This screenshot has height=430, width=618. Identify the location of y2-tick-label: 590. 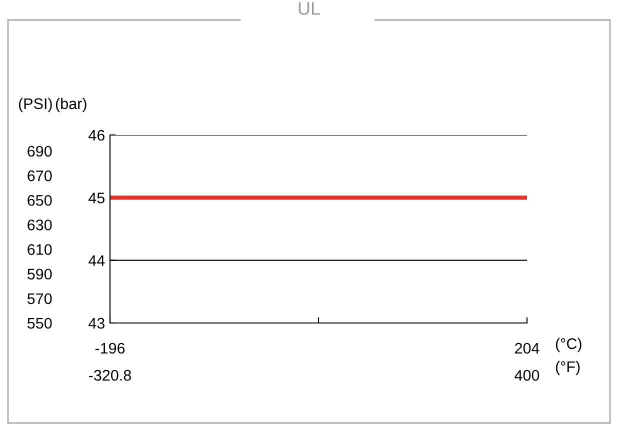
(39, 274).